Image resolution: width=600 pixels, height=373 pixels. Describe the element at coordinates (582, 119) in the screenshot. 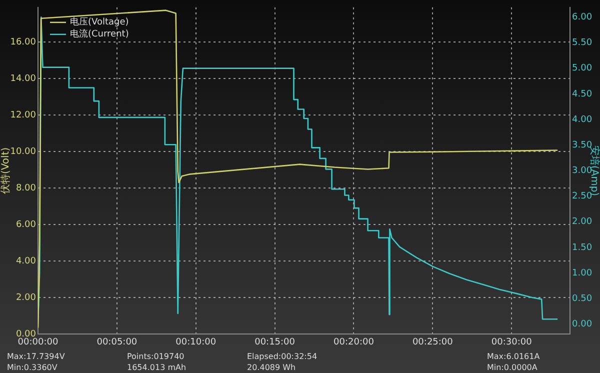

I see `y2-tick-label: 4.00` at that location.